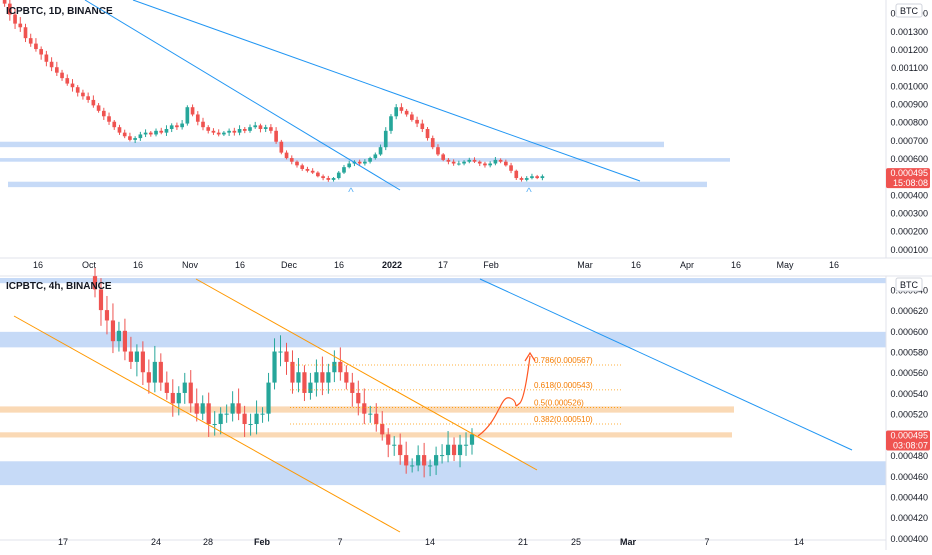 Image resolution: width=932 pixels, height=555 pixels. What do you see at coordinates (289, 265) in the screenshot?
I see `x-tick-label: Dec` at bounding box center [289, 265].